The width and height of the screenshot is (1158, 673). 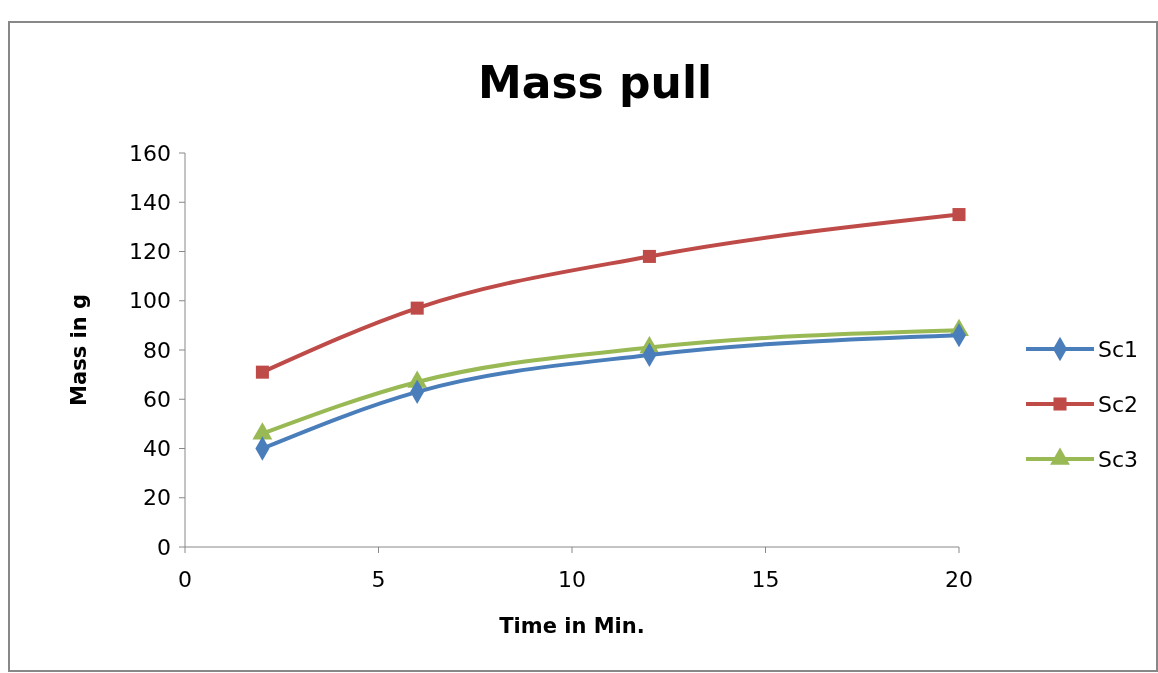 What do you see at coordinates (1118, 404) in the screenshot?
I see `legend-label: Sc2` at bounding box center [1118, 404].